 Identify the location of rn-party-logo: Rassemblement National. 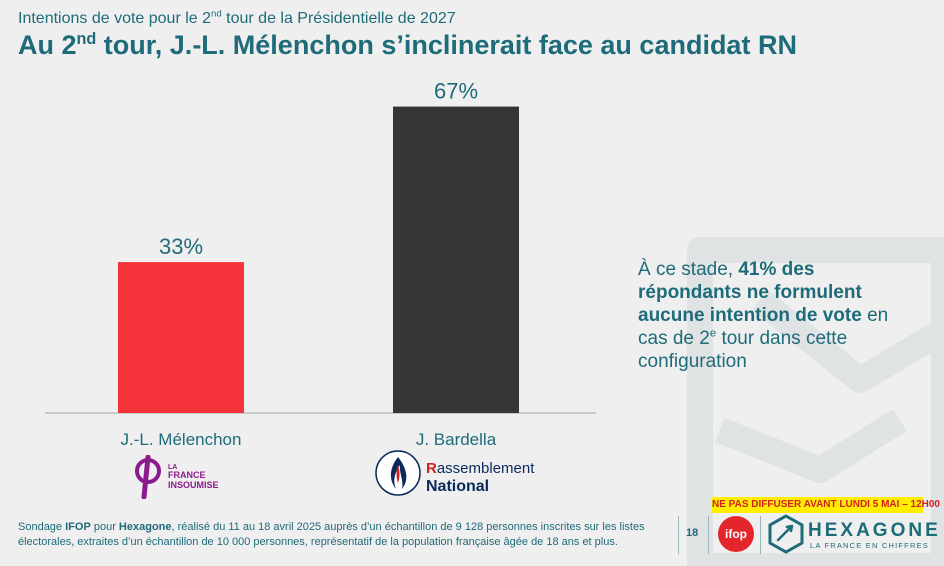
(455, 473).